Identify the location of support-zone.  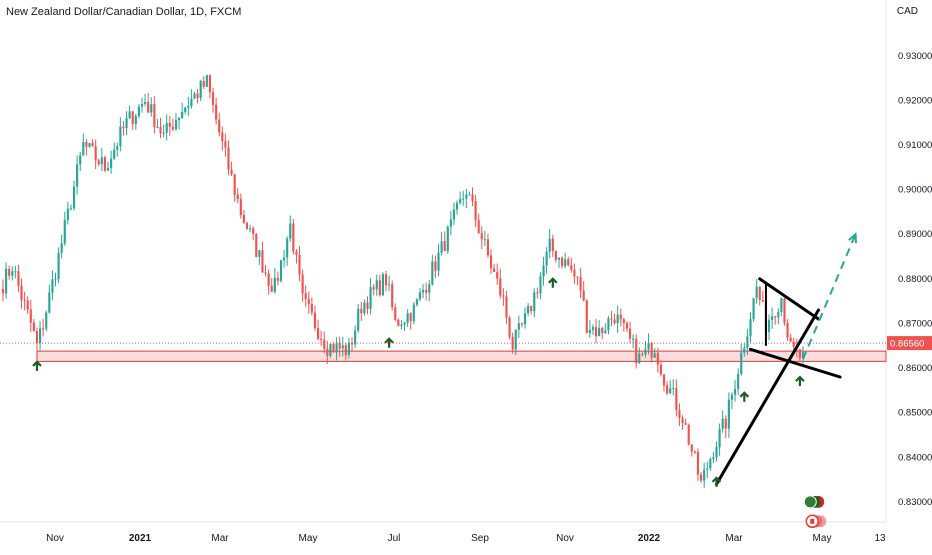
(461, 356).